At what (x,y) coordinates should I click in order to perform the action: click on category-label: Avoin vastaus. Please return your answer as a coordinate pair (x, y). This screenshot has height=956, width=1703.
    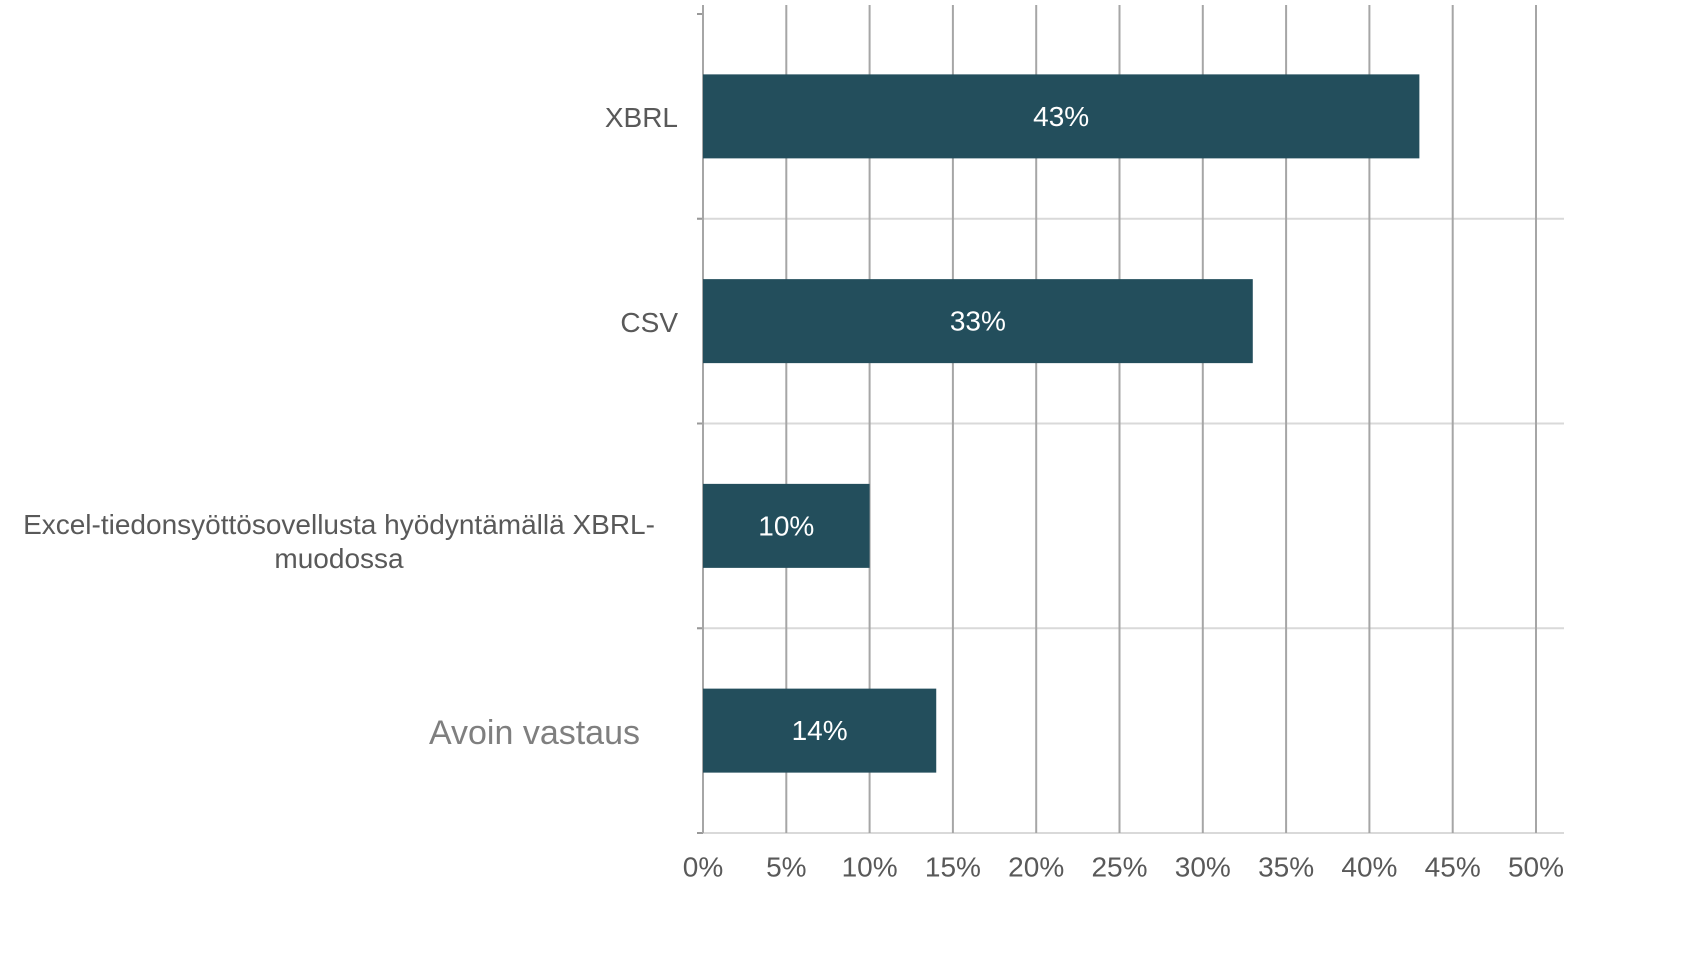
    Looking at the image, I should click on (534, 732).